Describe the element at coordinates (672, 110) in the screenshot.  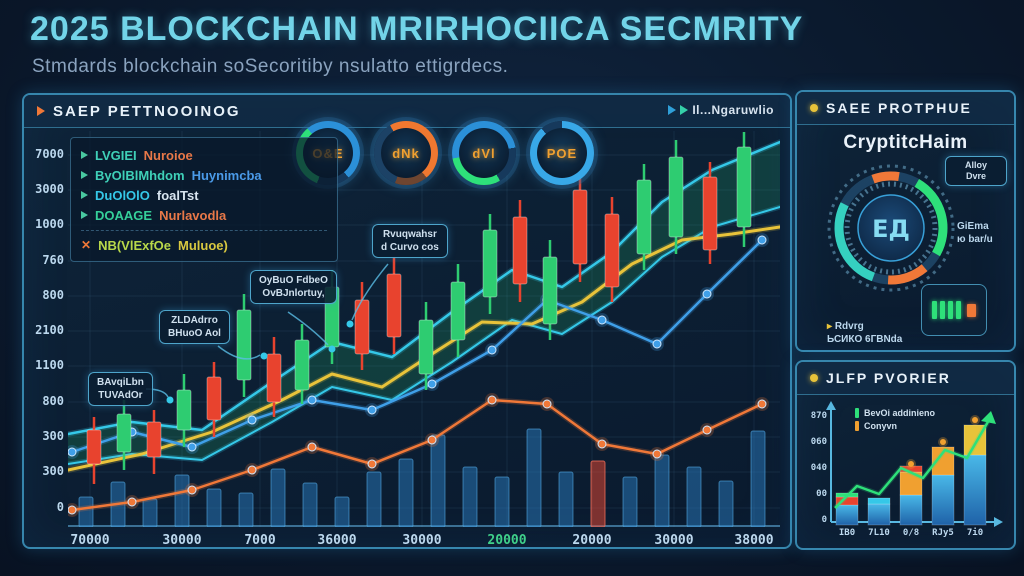
I see `trend-arrow-icon` at that location.